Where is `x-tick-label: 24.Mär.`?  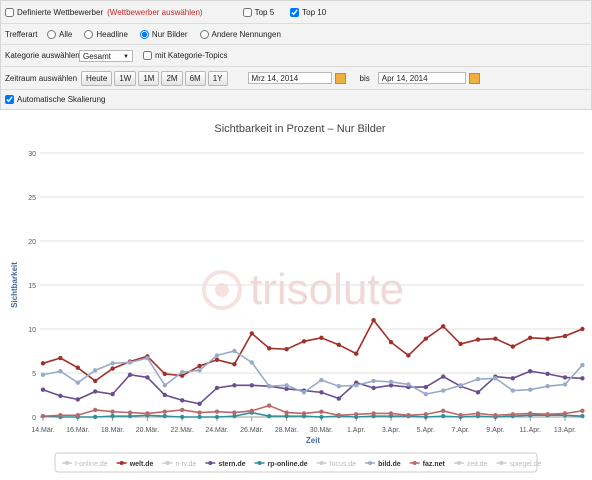 x-tick-label: 24.Mär. is located at coordinates (216, 430).